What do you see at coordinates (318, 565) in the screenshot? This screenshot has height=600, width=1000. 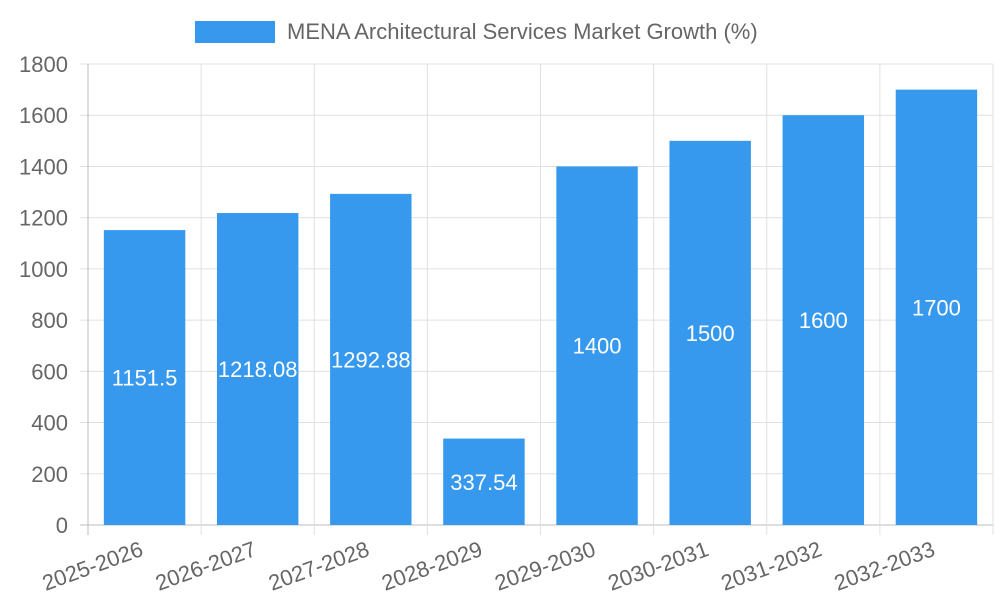 I see `x-tick-label: 2027-2028` at bounding box center [318, 565].